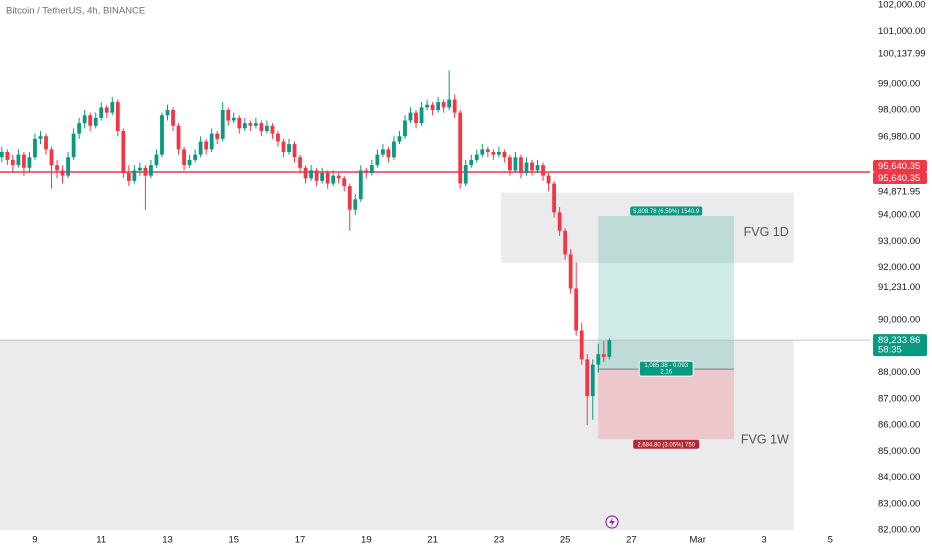  I want to click on price-label: 100,137.99, so click(902, 53).